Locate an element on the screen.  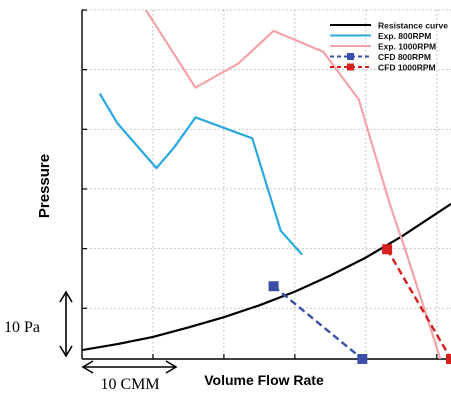
y-scale-bar: 10 Pa is located at coordinates (38, 324).